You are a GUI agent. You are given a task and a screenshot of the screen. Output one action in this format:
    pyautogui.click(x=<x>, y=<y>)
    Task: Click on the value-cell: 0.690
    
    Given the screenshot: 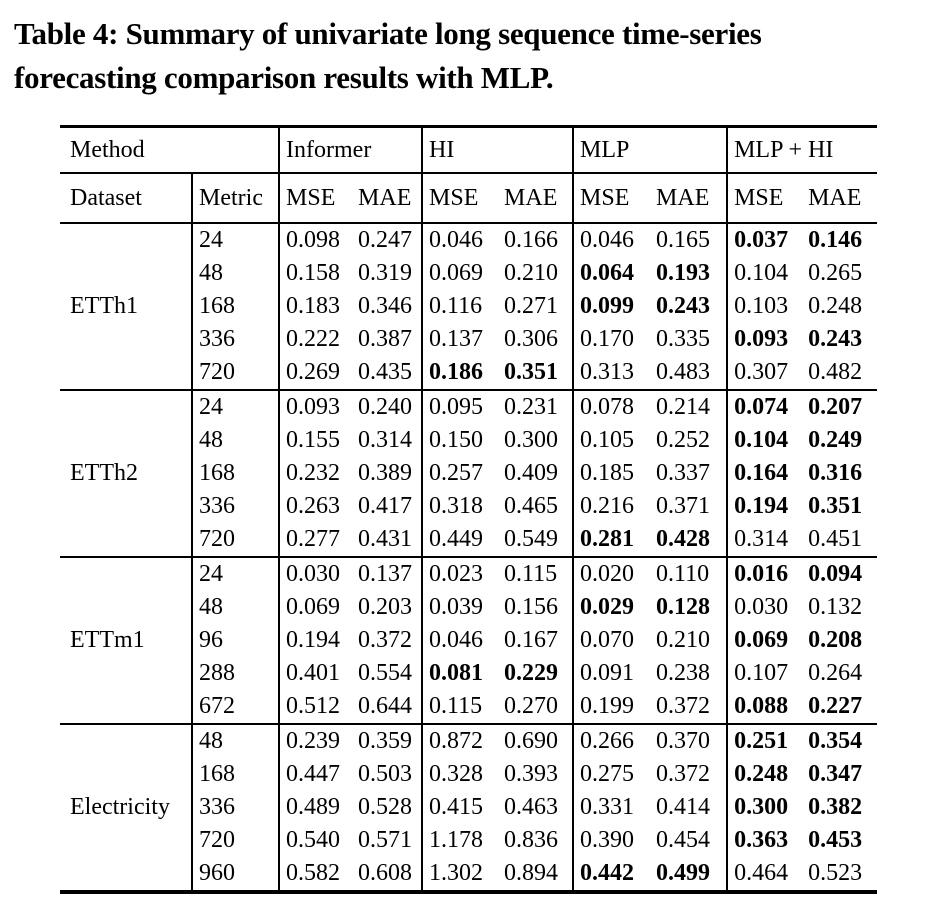 What is the action you would take?
    pyautogui.click(x=531, y=741)
    